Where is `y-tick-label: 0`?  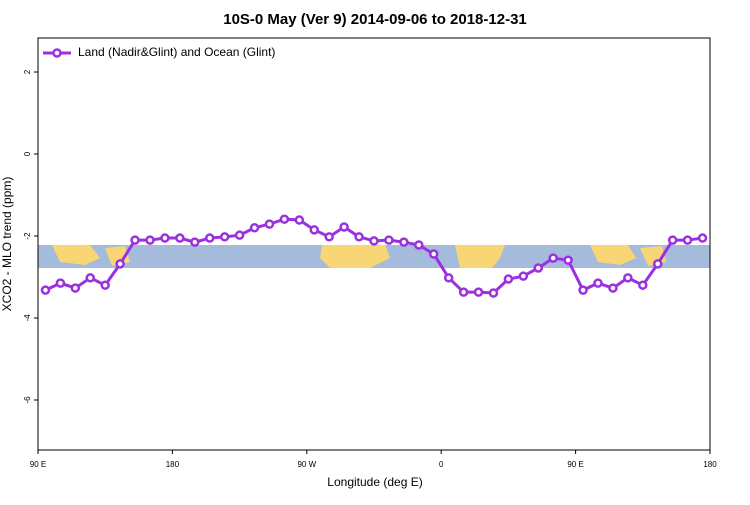
y-tick-label: 0 is located at coordinates (27, 153).